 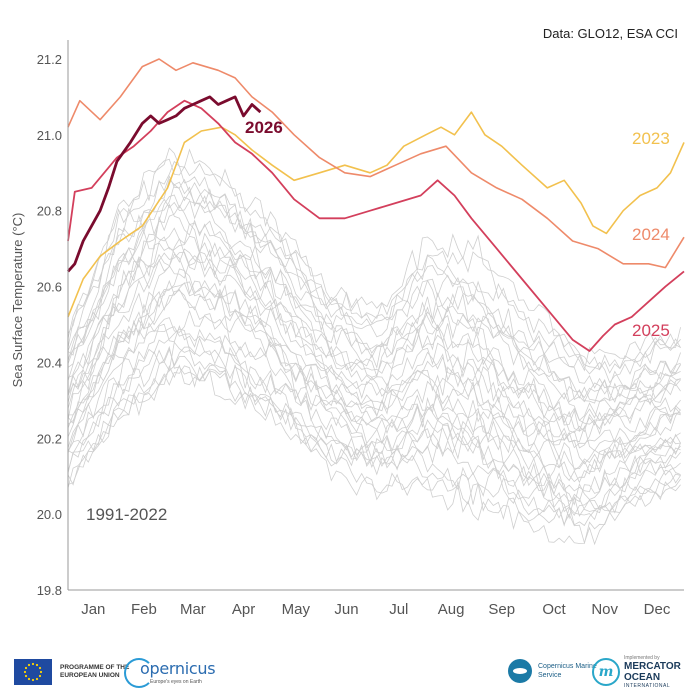 I want to click on mo-implemented-by: Implemented by, so click(x=642, y=658).